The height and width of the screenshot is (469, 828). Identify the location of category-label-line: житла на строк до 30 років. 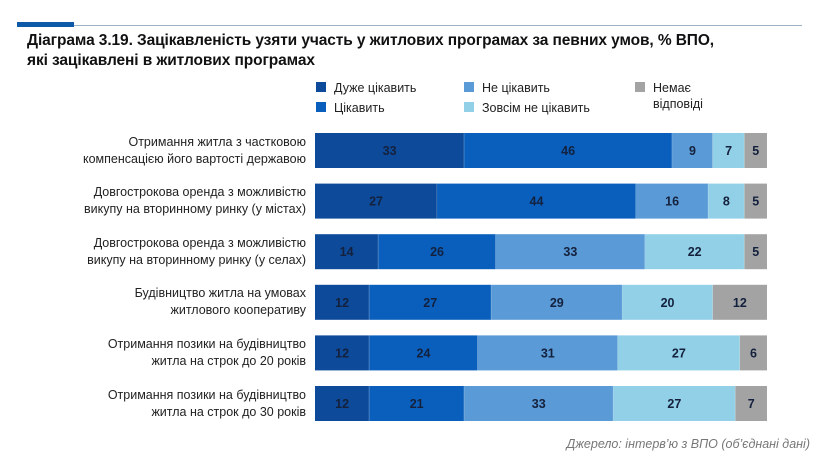
(228, 411).